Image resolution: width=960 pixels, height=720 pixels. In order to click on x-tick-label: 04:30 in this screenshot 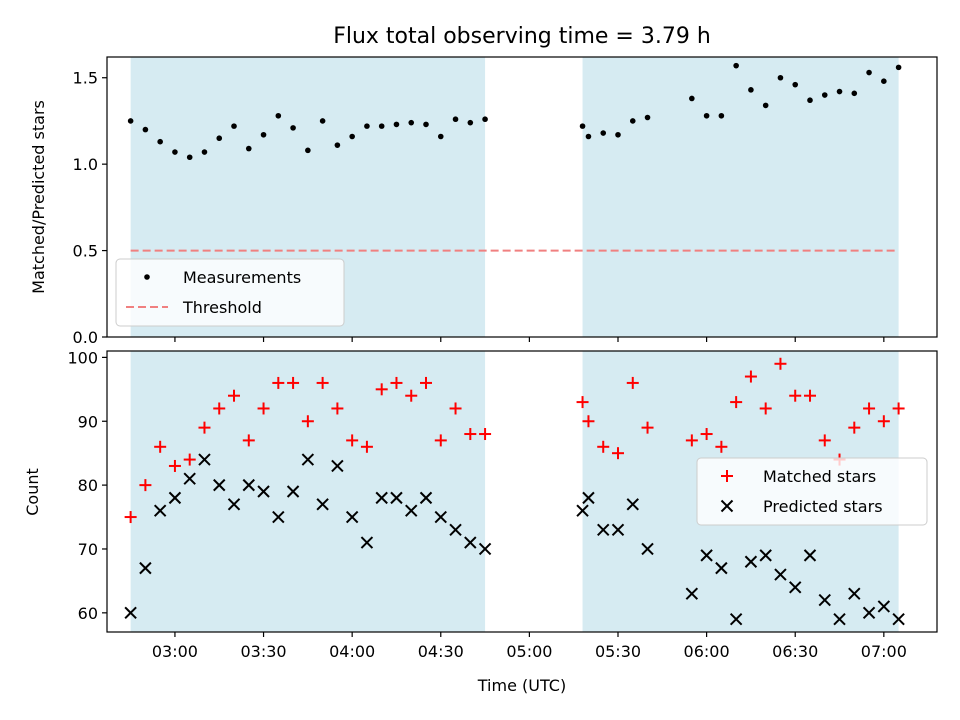, I will do `click(441, 651)`.